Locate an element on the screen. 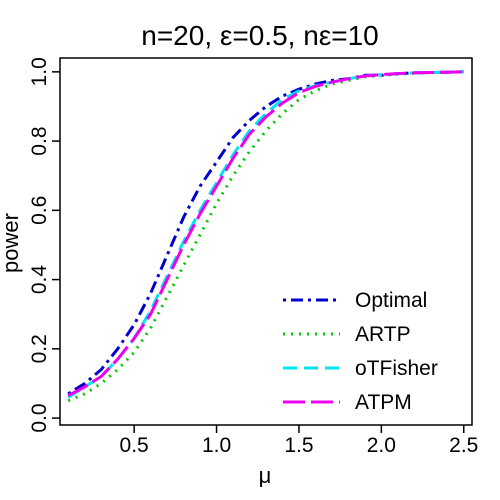 The height and width of the screenshot is (500, 500). y-axis: 0.0 0.2 0.4 0.6 0.8 1.0 is located at coordinates (44, 245).